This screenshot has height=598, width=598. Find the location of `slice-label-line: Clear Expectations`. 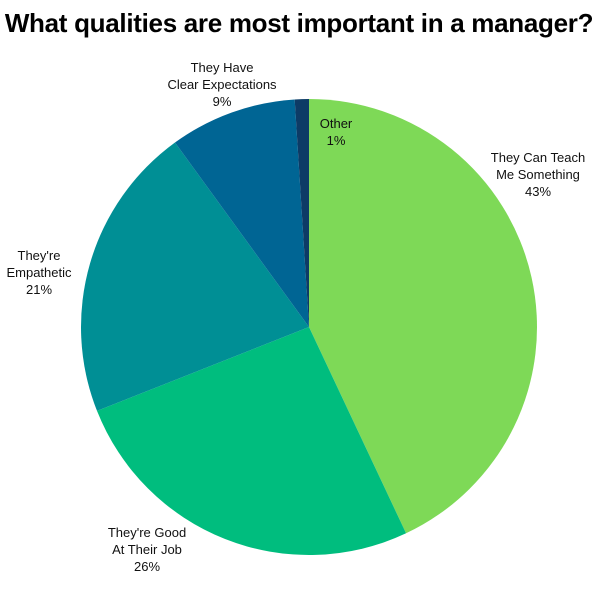

slice-label-line: Clear Expectations is located at coordinates (222, 84).